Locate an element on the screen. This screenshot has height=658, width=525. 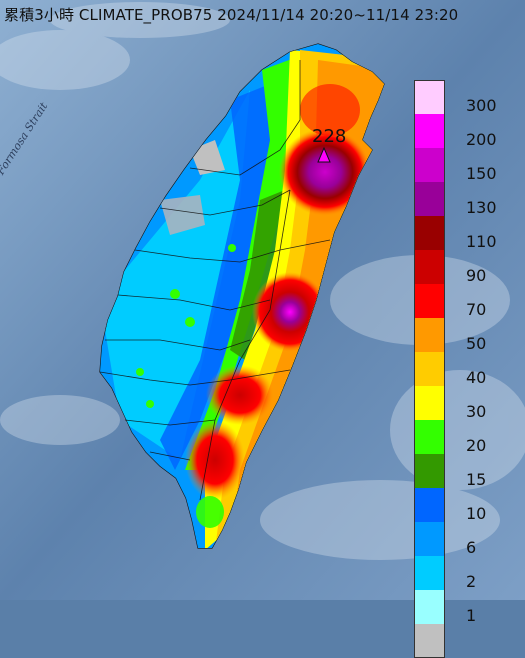
legend-row: 90 is located at coordinates (459, 267).